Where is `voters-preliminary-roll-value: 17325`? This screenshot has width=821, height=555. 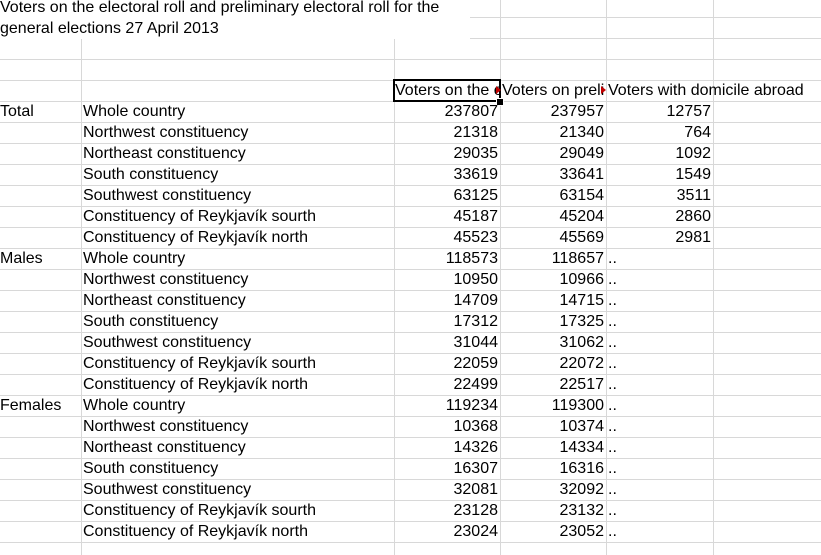
voters-preliminary-roll-value: 17325 is located at coordinates (582, 321).